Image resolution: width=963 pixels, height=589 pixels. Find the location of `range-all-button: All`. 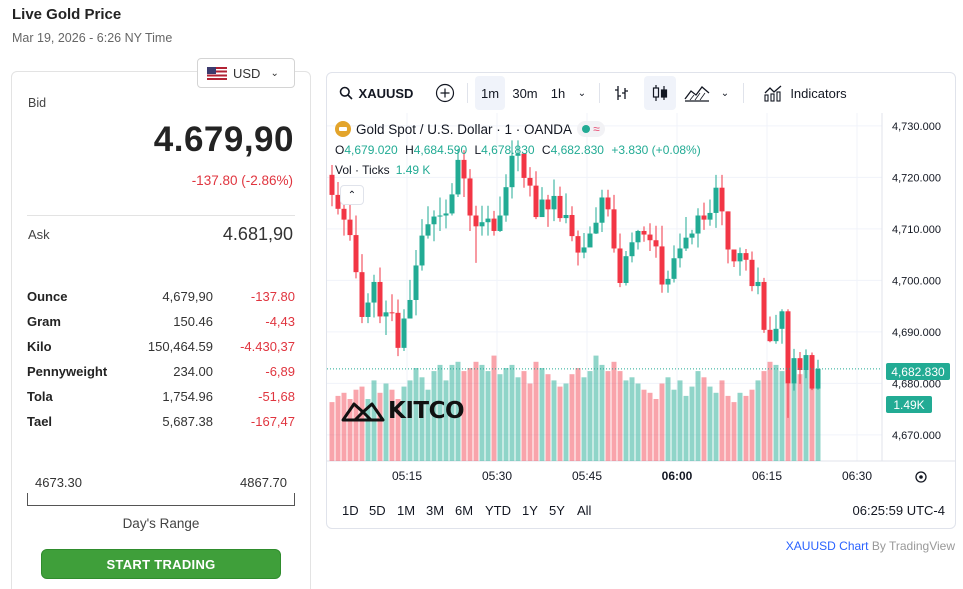

range-all-button: All is located at coordinates (584, 510).